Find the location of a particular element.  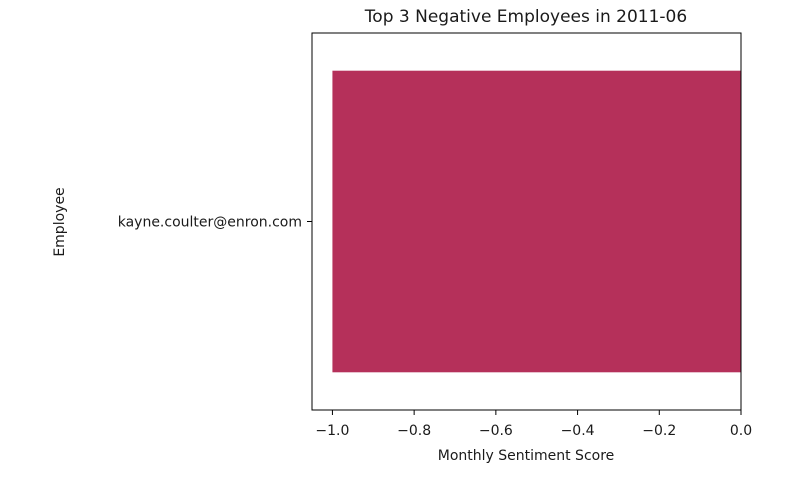

chart-title: Top 3 Negative Employees in 2011-06 is located at coordinates (525, 17).